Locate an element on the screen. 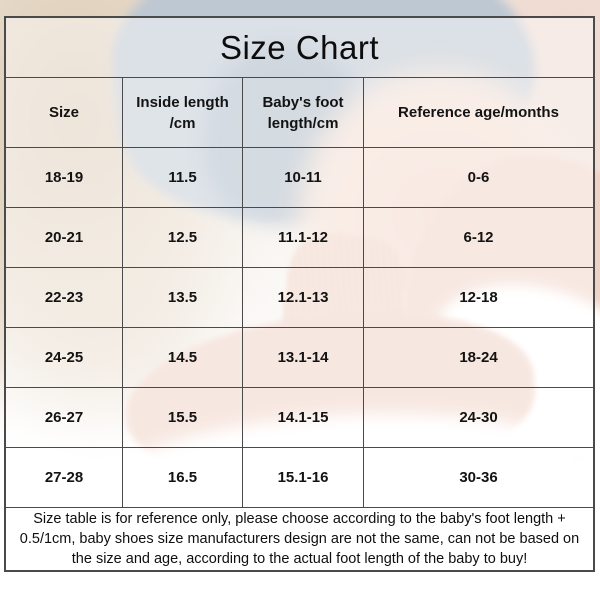 The image size is (600, 600). table-cell-size: 26-27 is located at coordinates (64, 418).